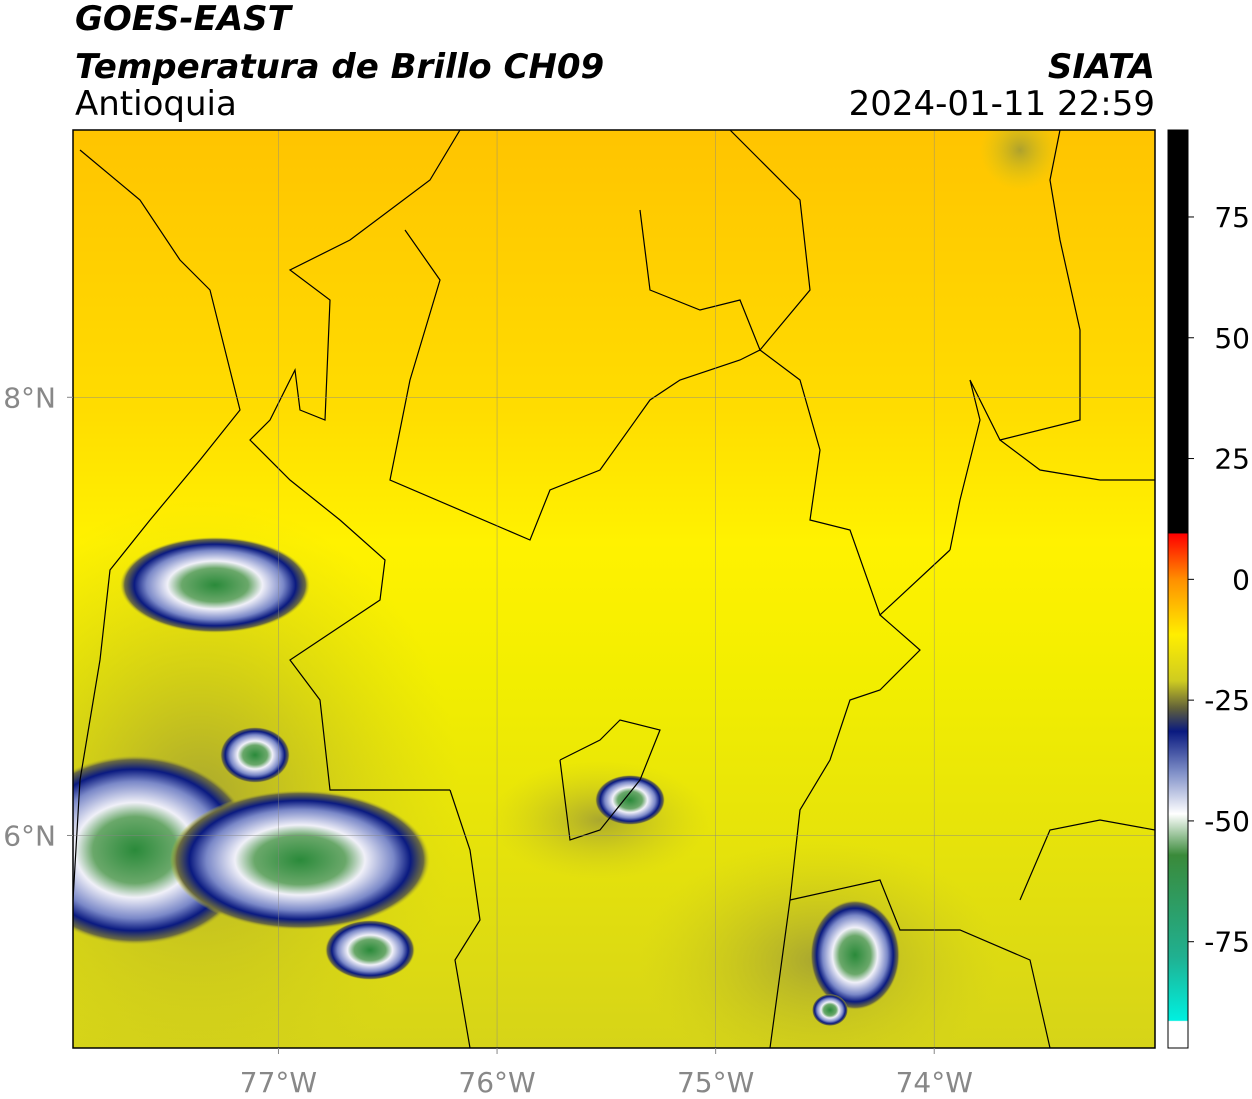  I want to click on x-tick-label: 75°W, so click(715, 1082).